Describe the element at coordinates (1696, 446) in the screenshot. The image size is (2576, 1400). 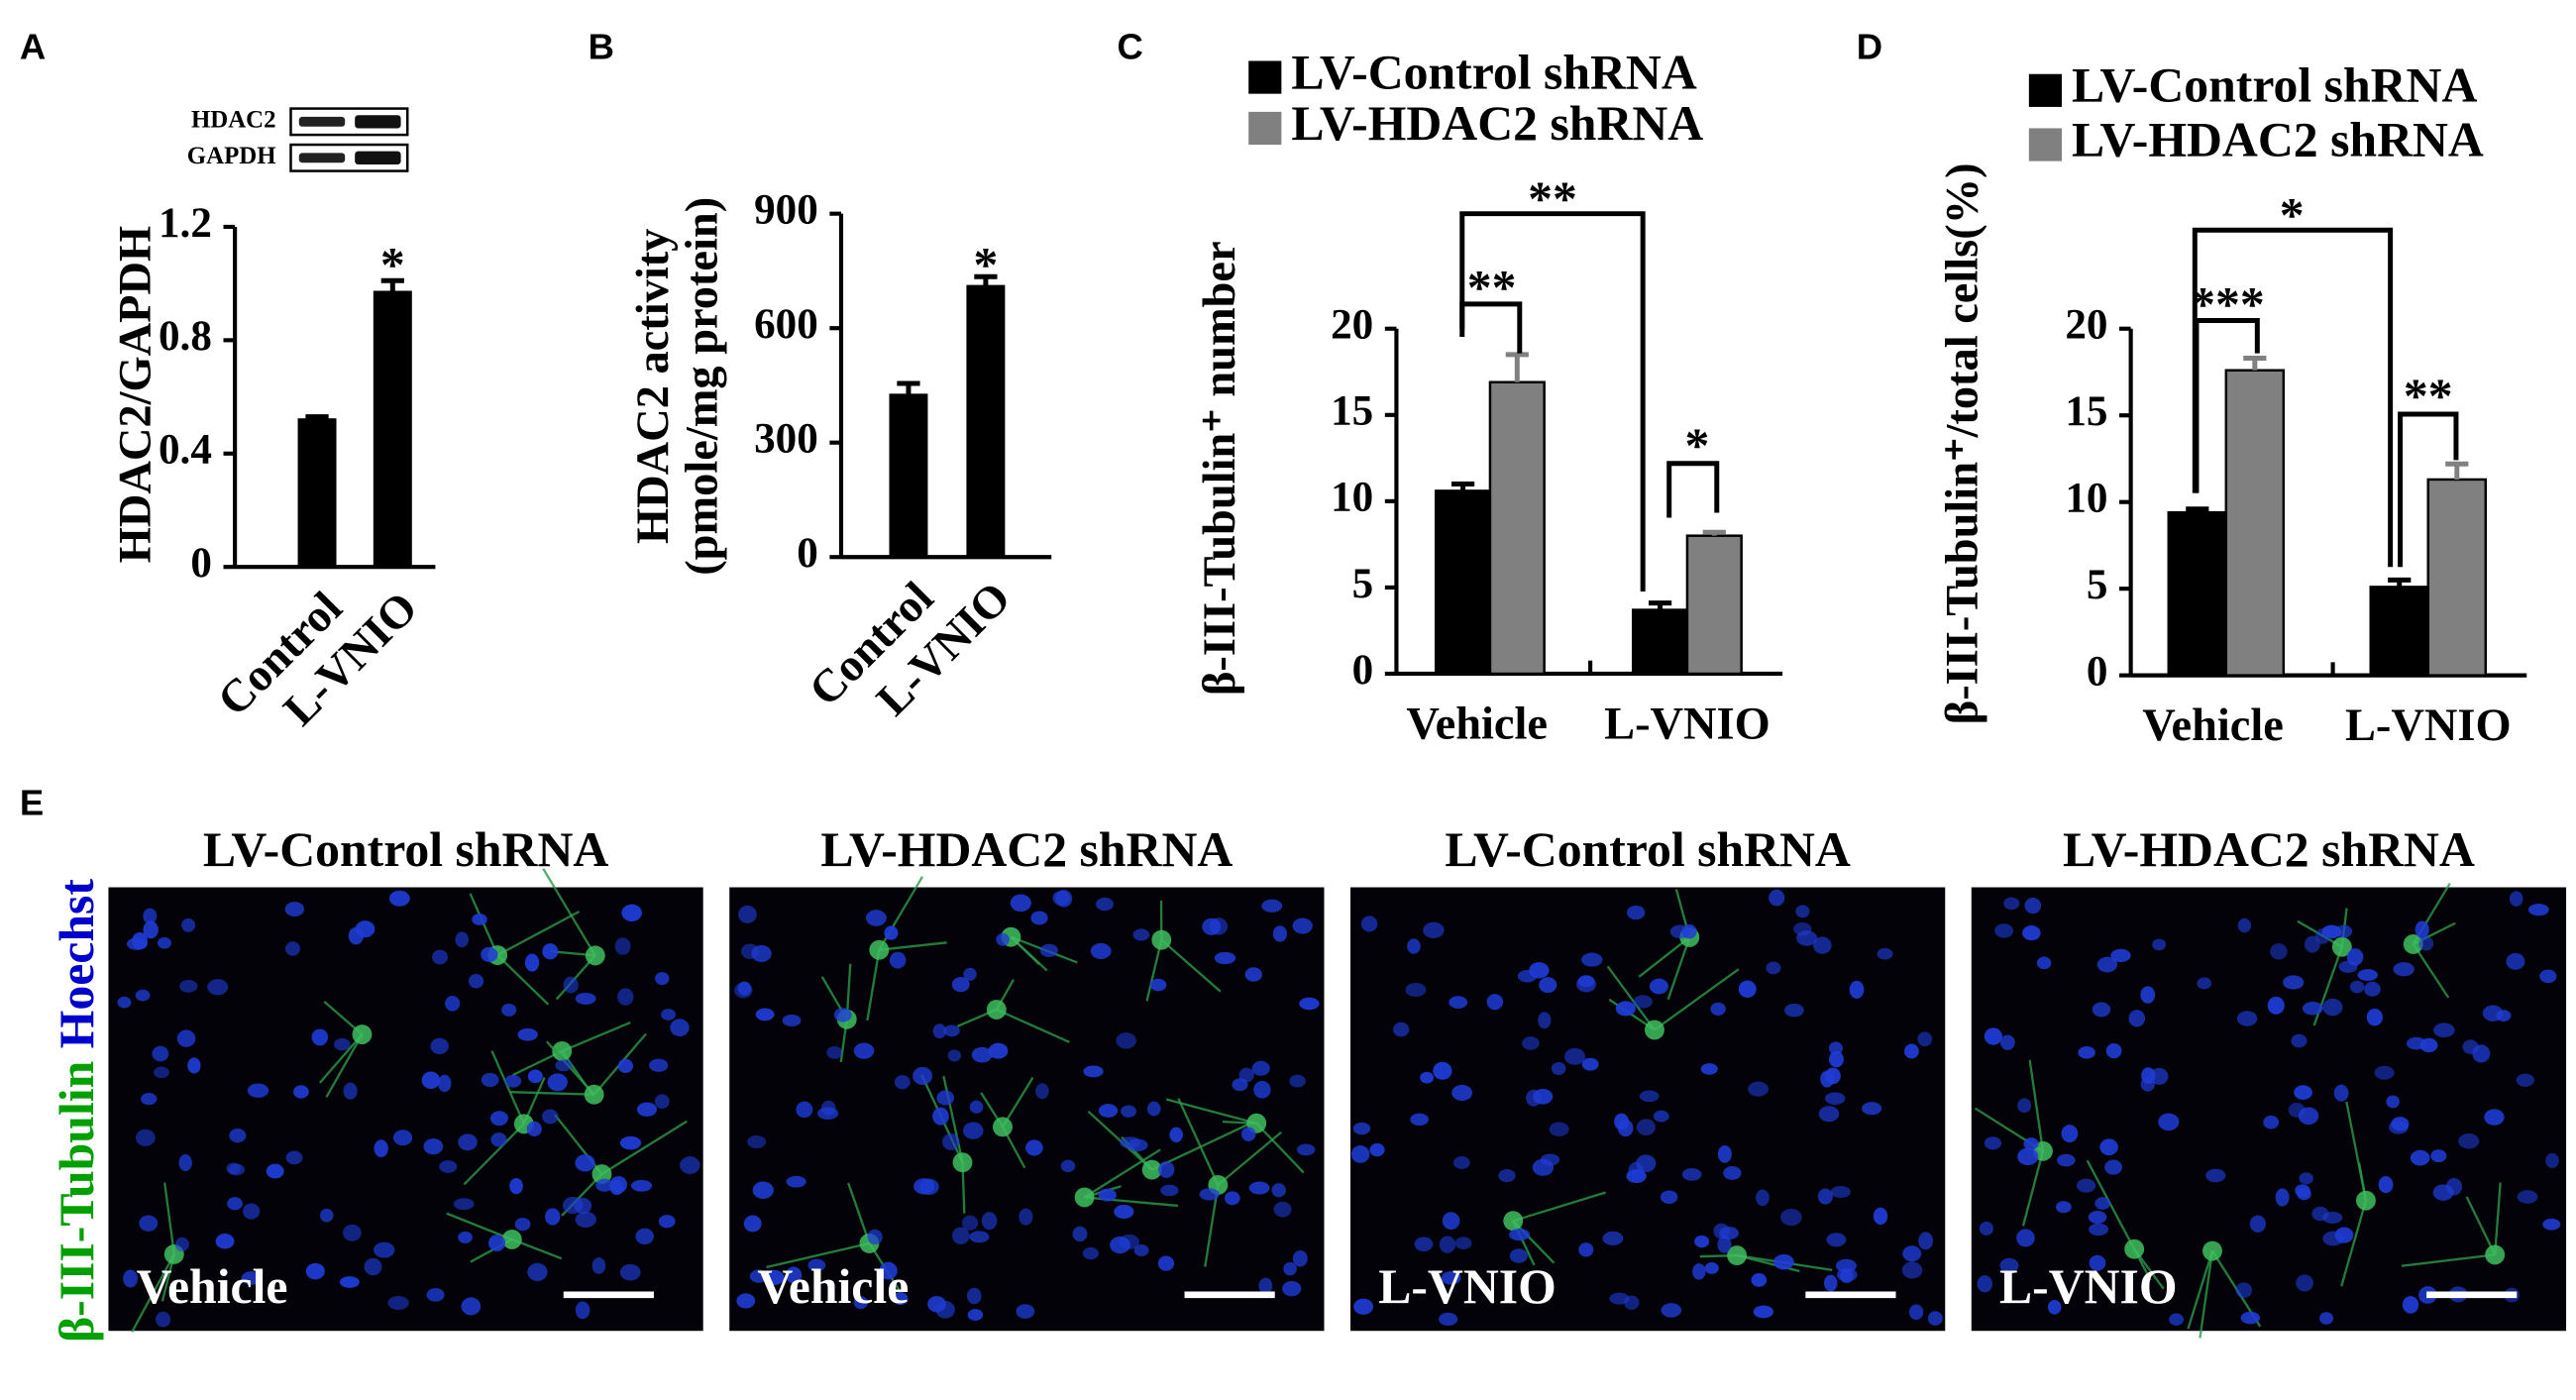
I see `significance-label: *` at that location.